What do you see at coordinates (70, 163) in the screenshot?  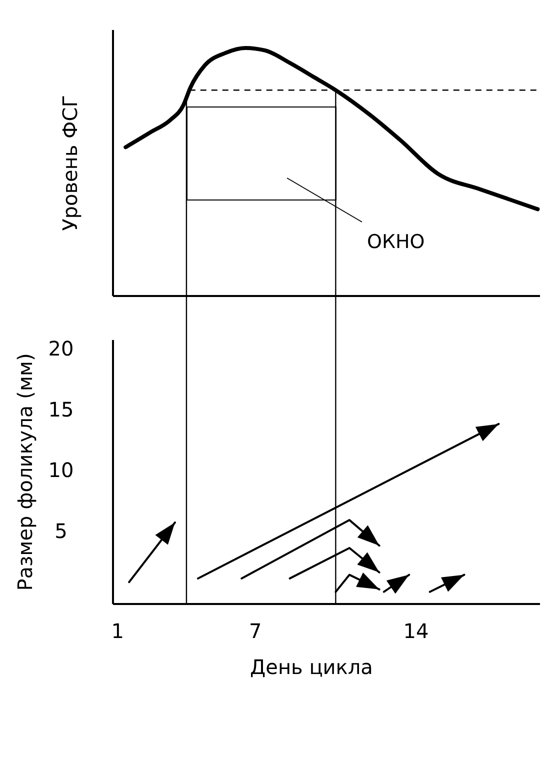 I see `y-axis-title: Уровень ФСГ` at bounding box center [70, 163].